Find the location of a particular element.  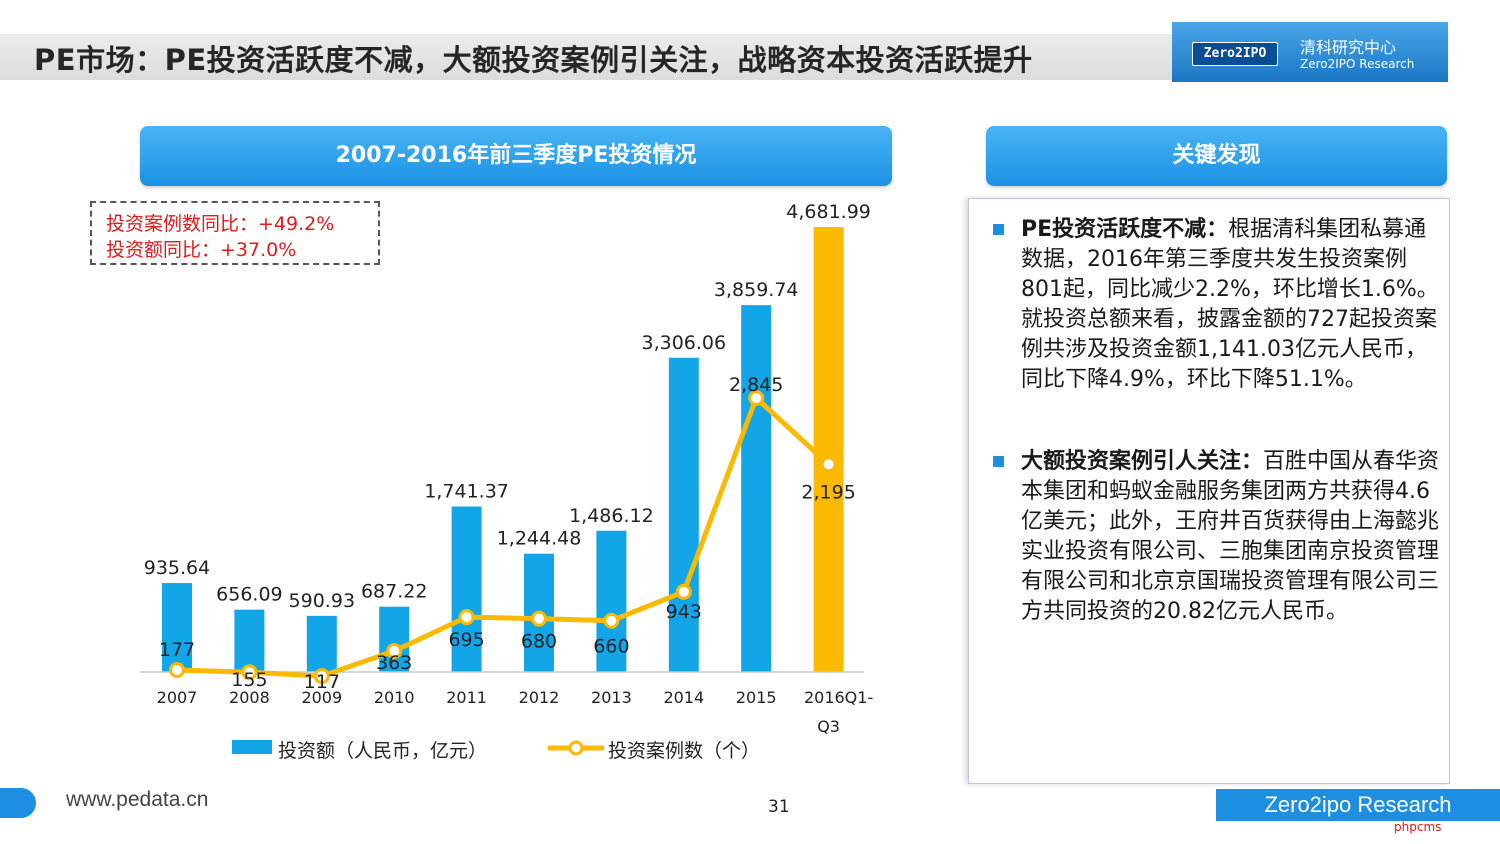

callout-case-yoy: 投资案例数同比：+49.2% is located at coordinates (220, 224).